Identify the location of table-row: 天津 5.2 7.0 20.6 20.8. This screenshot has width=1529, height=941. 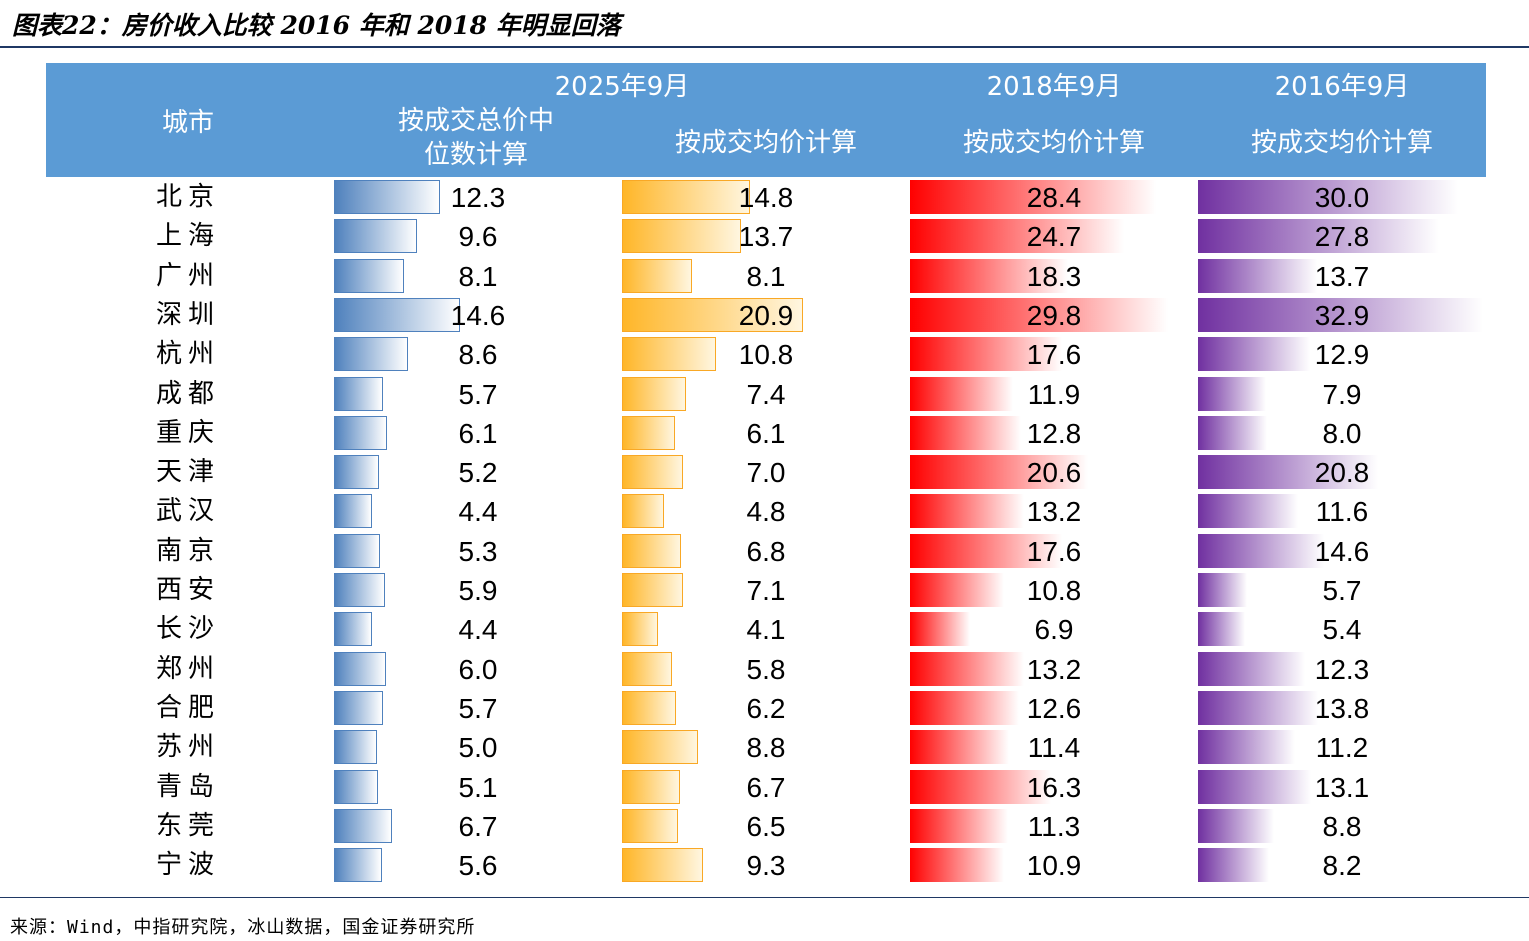
(764, 472).